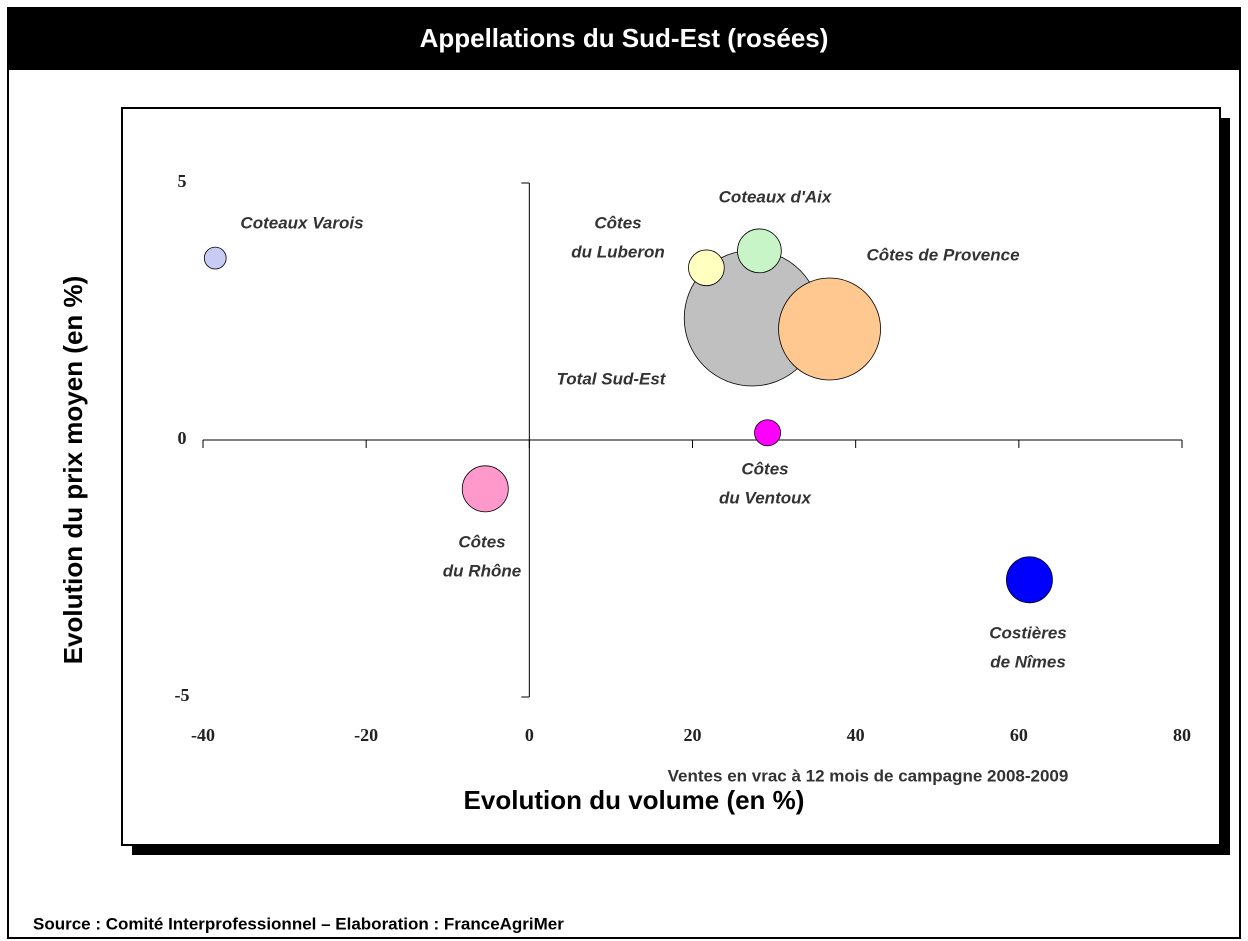  Describe the element at coordinates (1182, 735) in the screenshot. I see `x-tick-label: 80` at that location.